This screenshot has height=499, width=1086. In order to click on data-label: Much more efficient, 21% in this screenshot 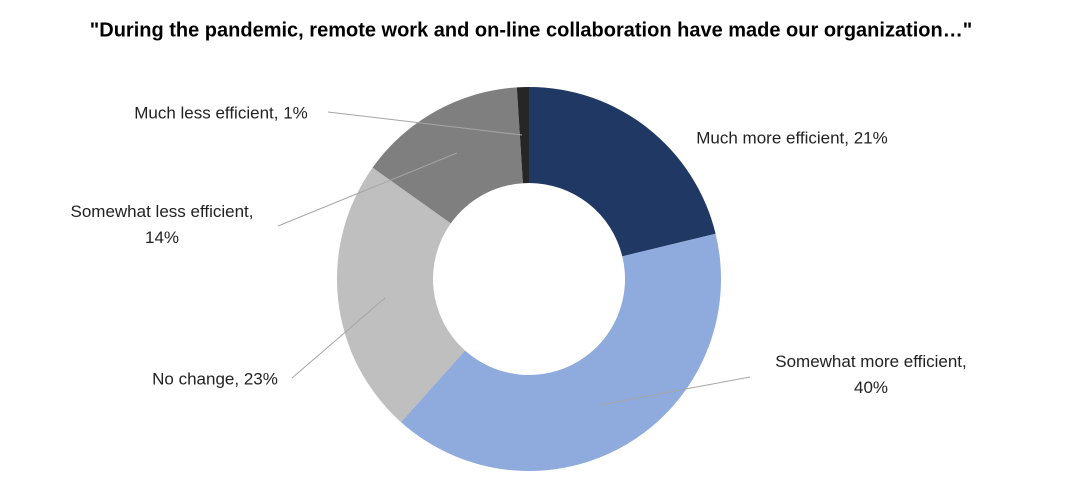, I will do `click(792, 137)`.